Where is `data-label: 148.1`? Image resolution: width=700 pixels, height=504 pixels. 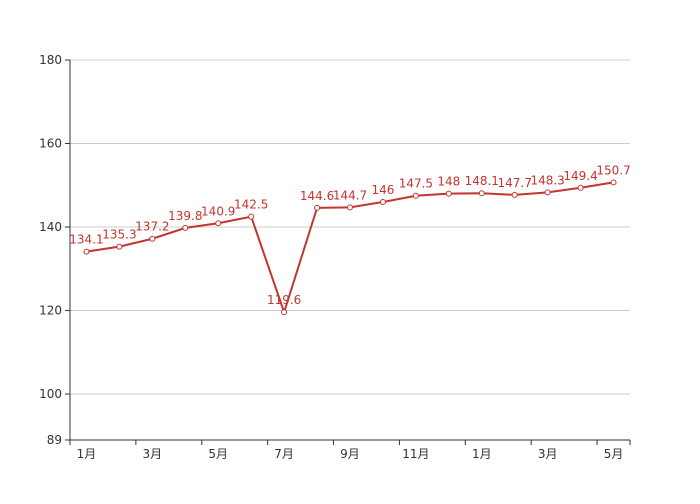
data-label: 148.1 is located at coordinates (482, 181).